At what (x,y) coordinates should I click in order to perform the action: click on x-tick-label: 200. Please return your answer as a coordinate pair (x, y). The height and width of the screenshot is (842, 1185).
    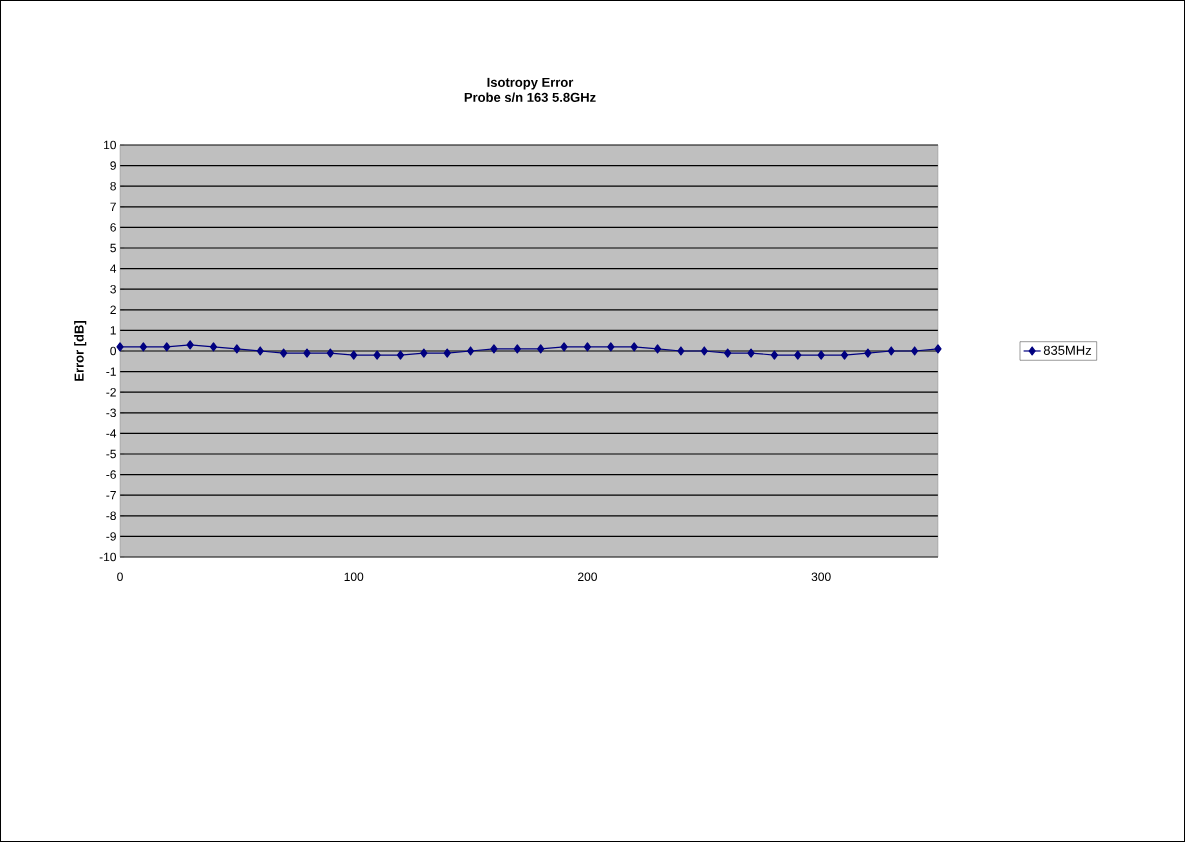
    Looking at the image, I should click on (587, 577).